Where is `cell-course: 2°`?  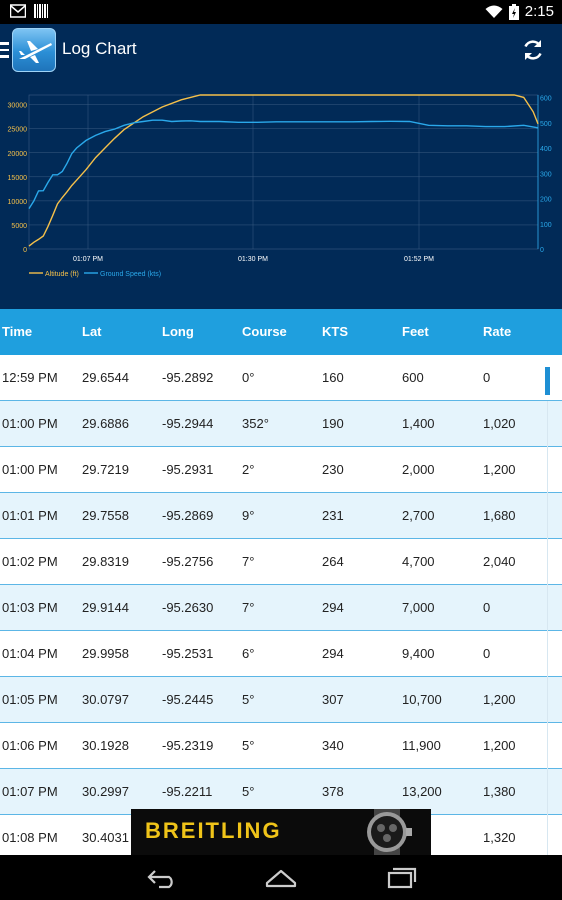 cell-course: 2° is located at coordinates (248, 469).